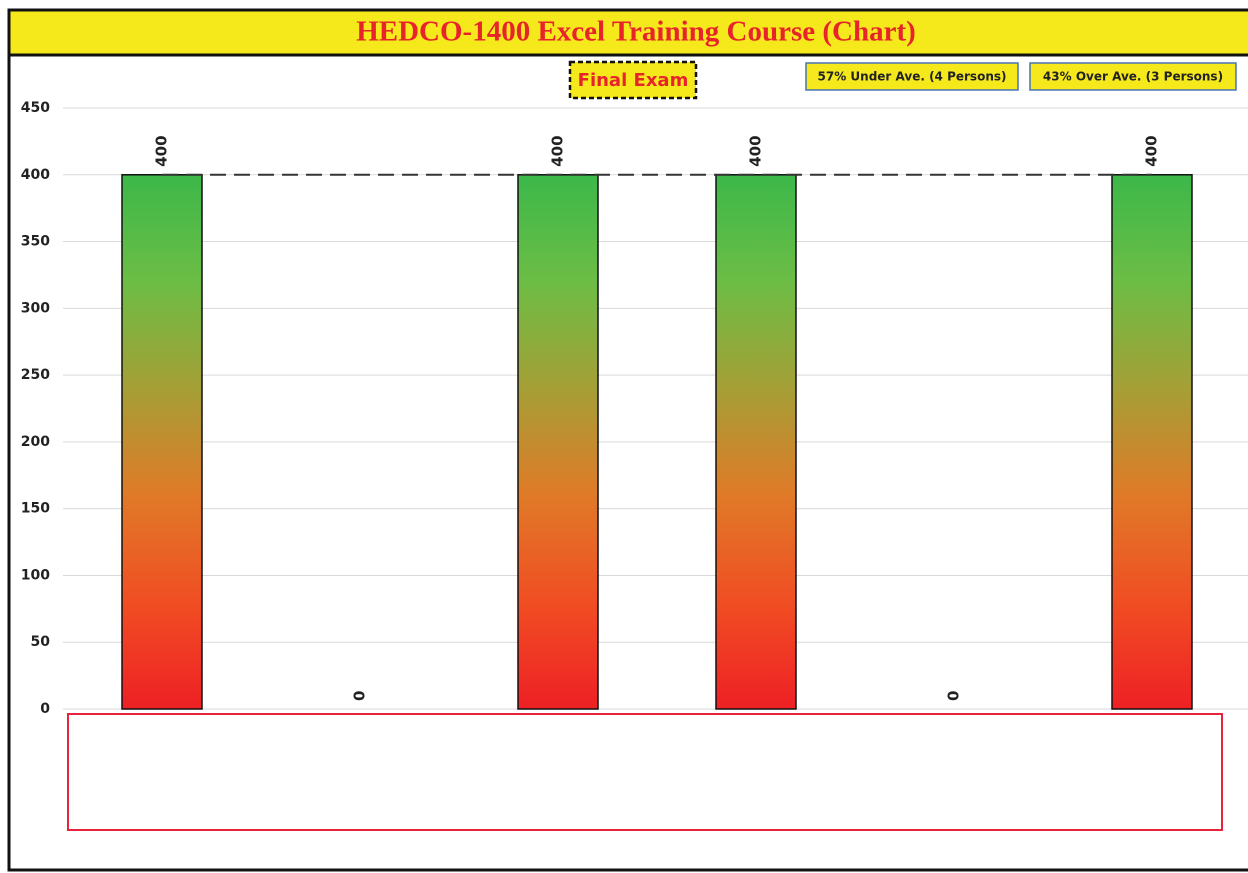 This screenshot has width=1248, height=873. I want to click on subtitle-box, so click(633, 80).